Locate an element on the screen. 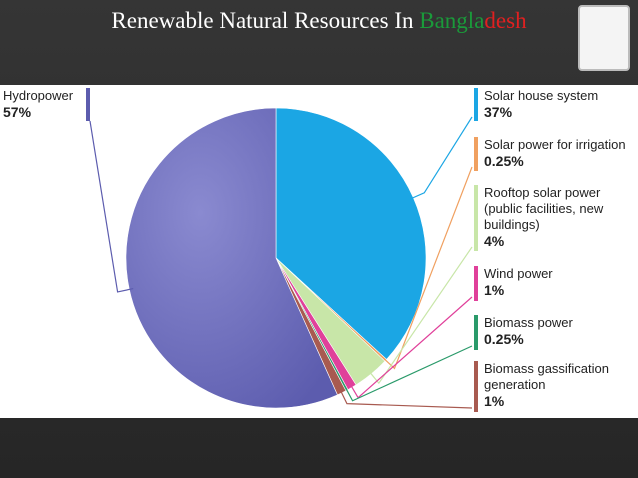 This screenshot has height=478, width=638. title-part: desh is located at coordinates (505, 20).